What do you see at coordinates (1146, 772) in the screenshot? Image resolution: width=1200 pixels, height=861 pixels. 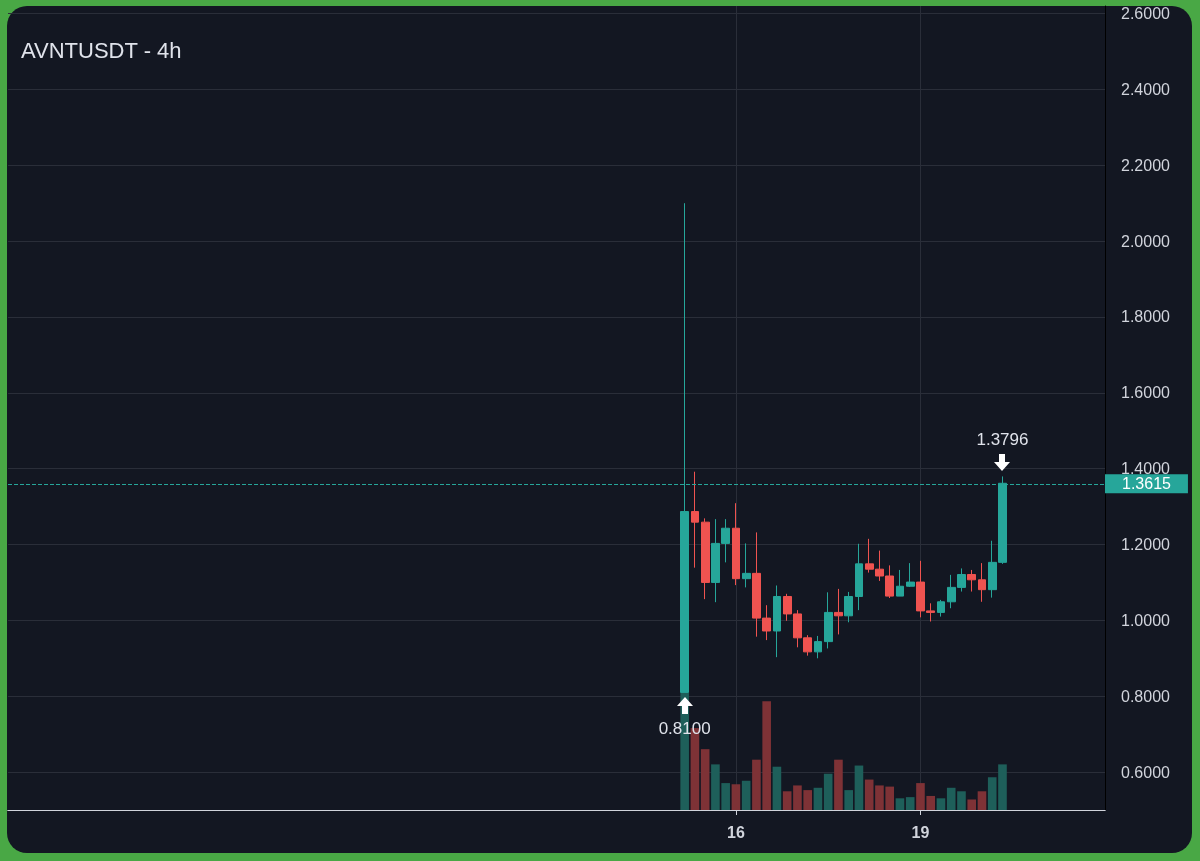 I see `y-tick-label: 0.6000` at bounding box center [1146, 772].